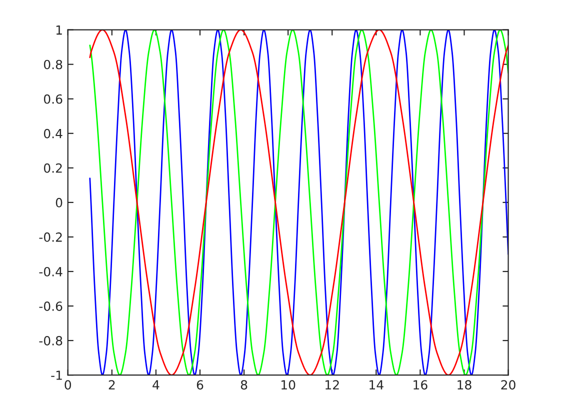  Describe the element at coordinates (377, 385) in the screenshot. I see `x-tick-label: 14` at that location.